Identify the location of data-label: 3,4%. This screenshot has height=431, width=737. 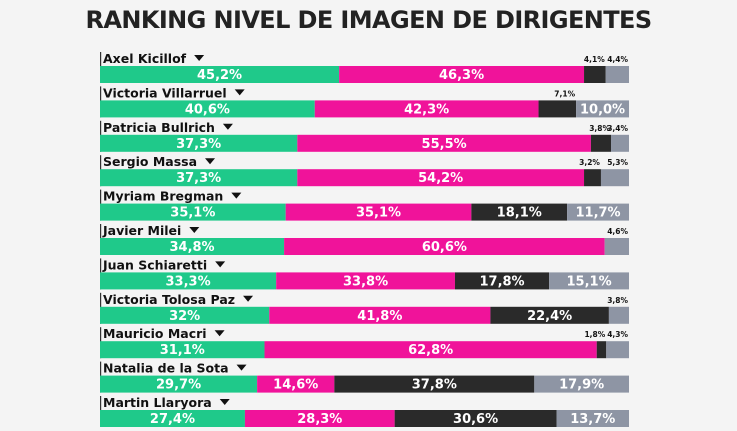
(617, 128).